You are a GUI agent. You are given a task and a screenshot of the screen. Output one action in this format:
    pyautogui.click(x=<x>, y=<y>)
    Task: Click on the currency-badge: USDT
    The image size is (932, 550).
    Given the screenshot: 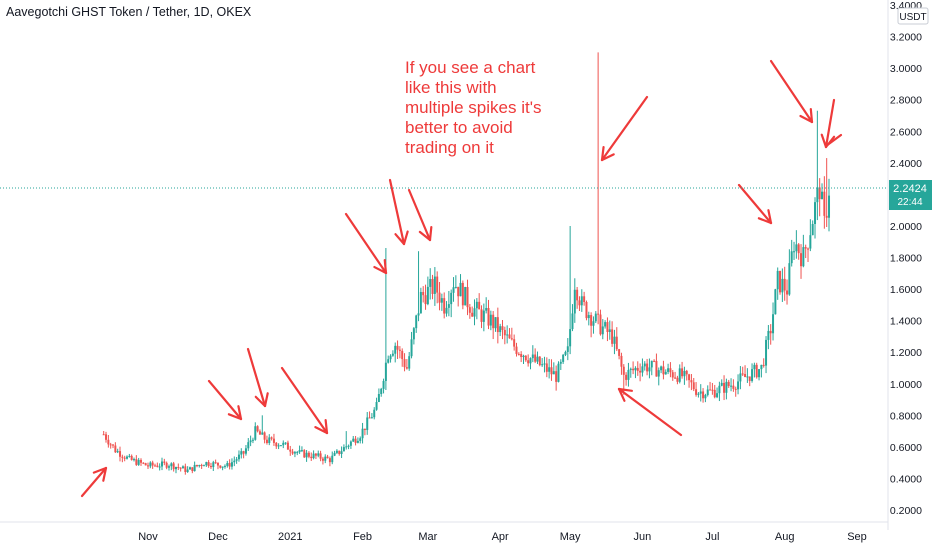 What is the action you would take?
    pyautogui.click(x=913, y=16)
    